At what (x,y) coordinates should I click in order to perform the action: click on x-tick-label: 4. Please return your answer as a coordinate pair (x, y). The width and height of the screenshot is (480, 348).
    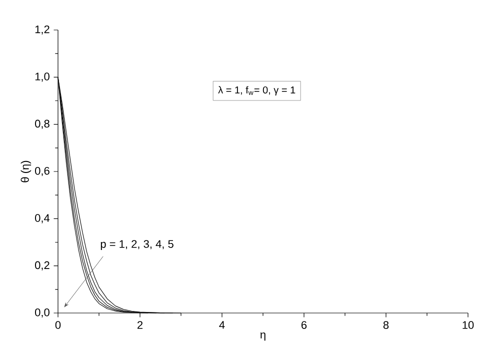
    Looking at the image, I should click on (222, 325).